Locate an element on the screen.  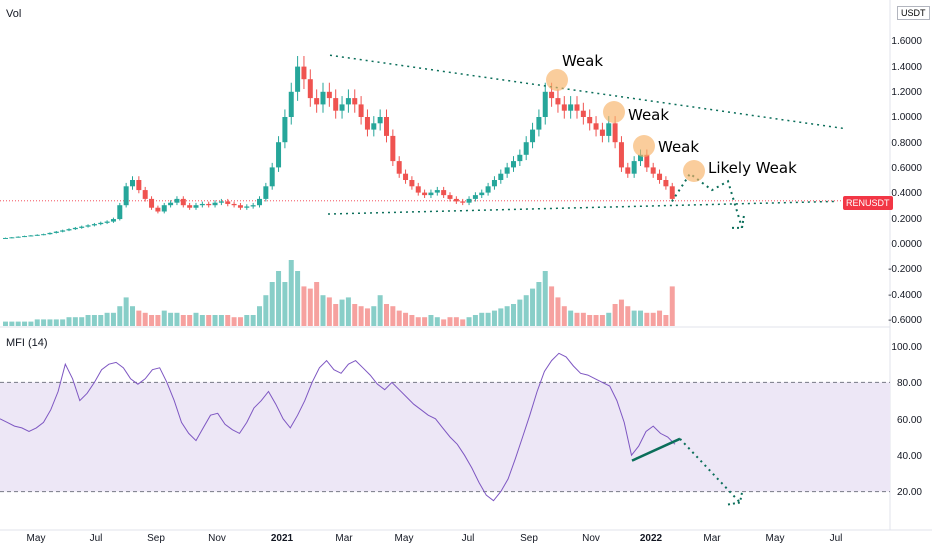
y-tick: -0.4000 is located at coordinates (905, 295).